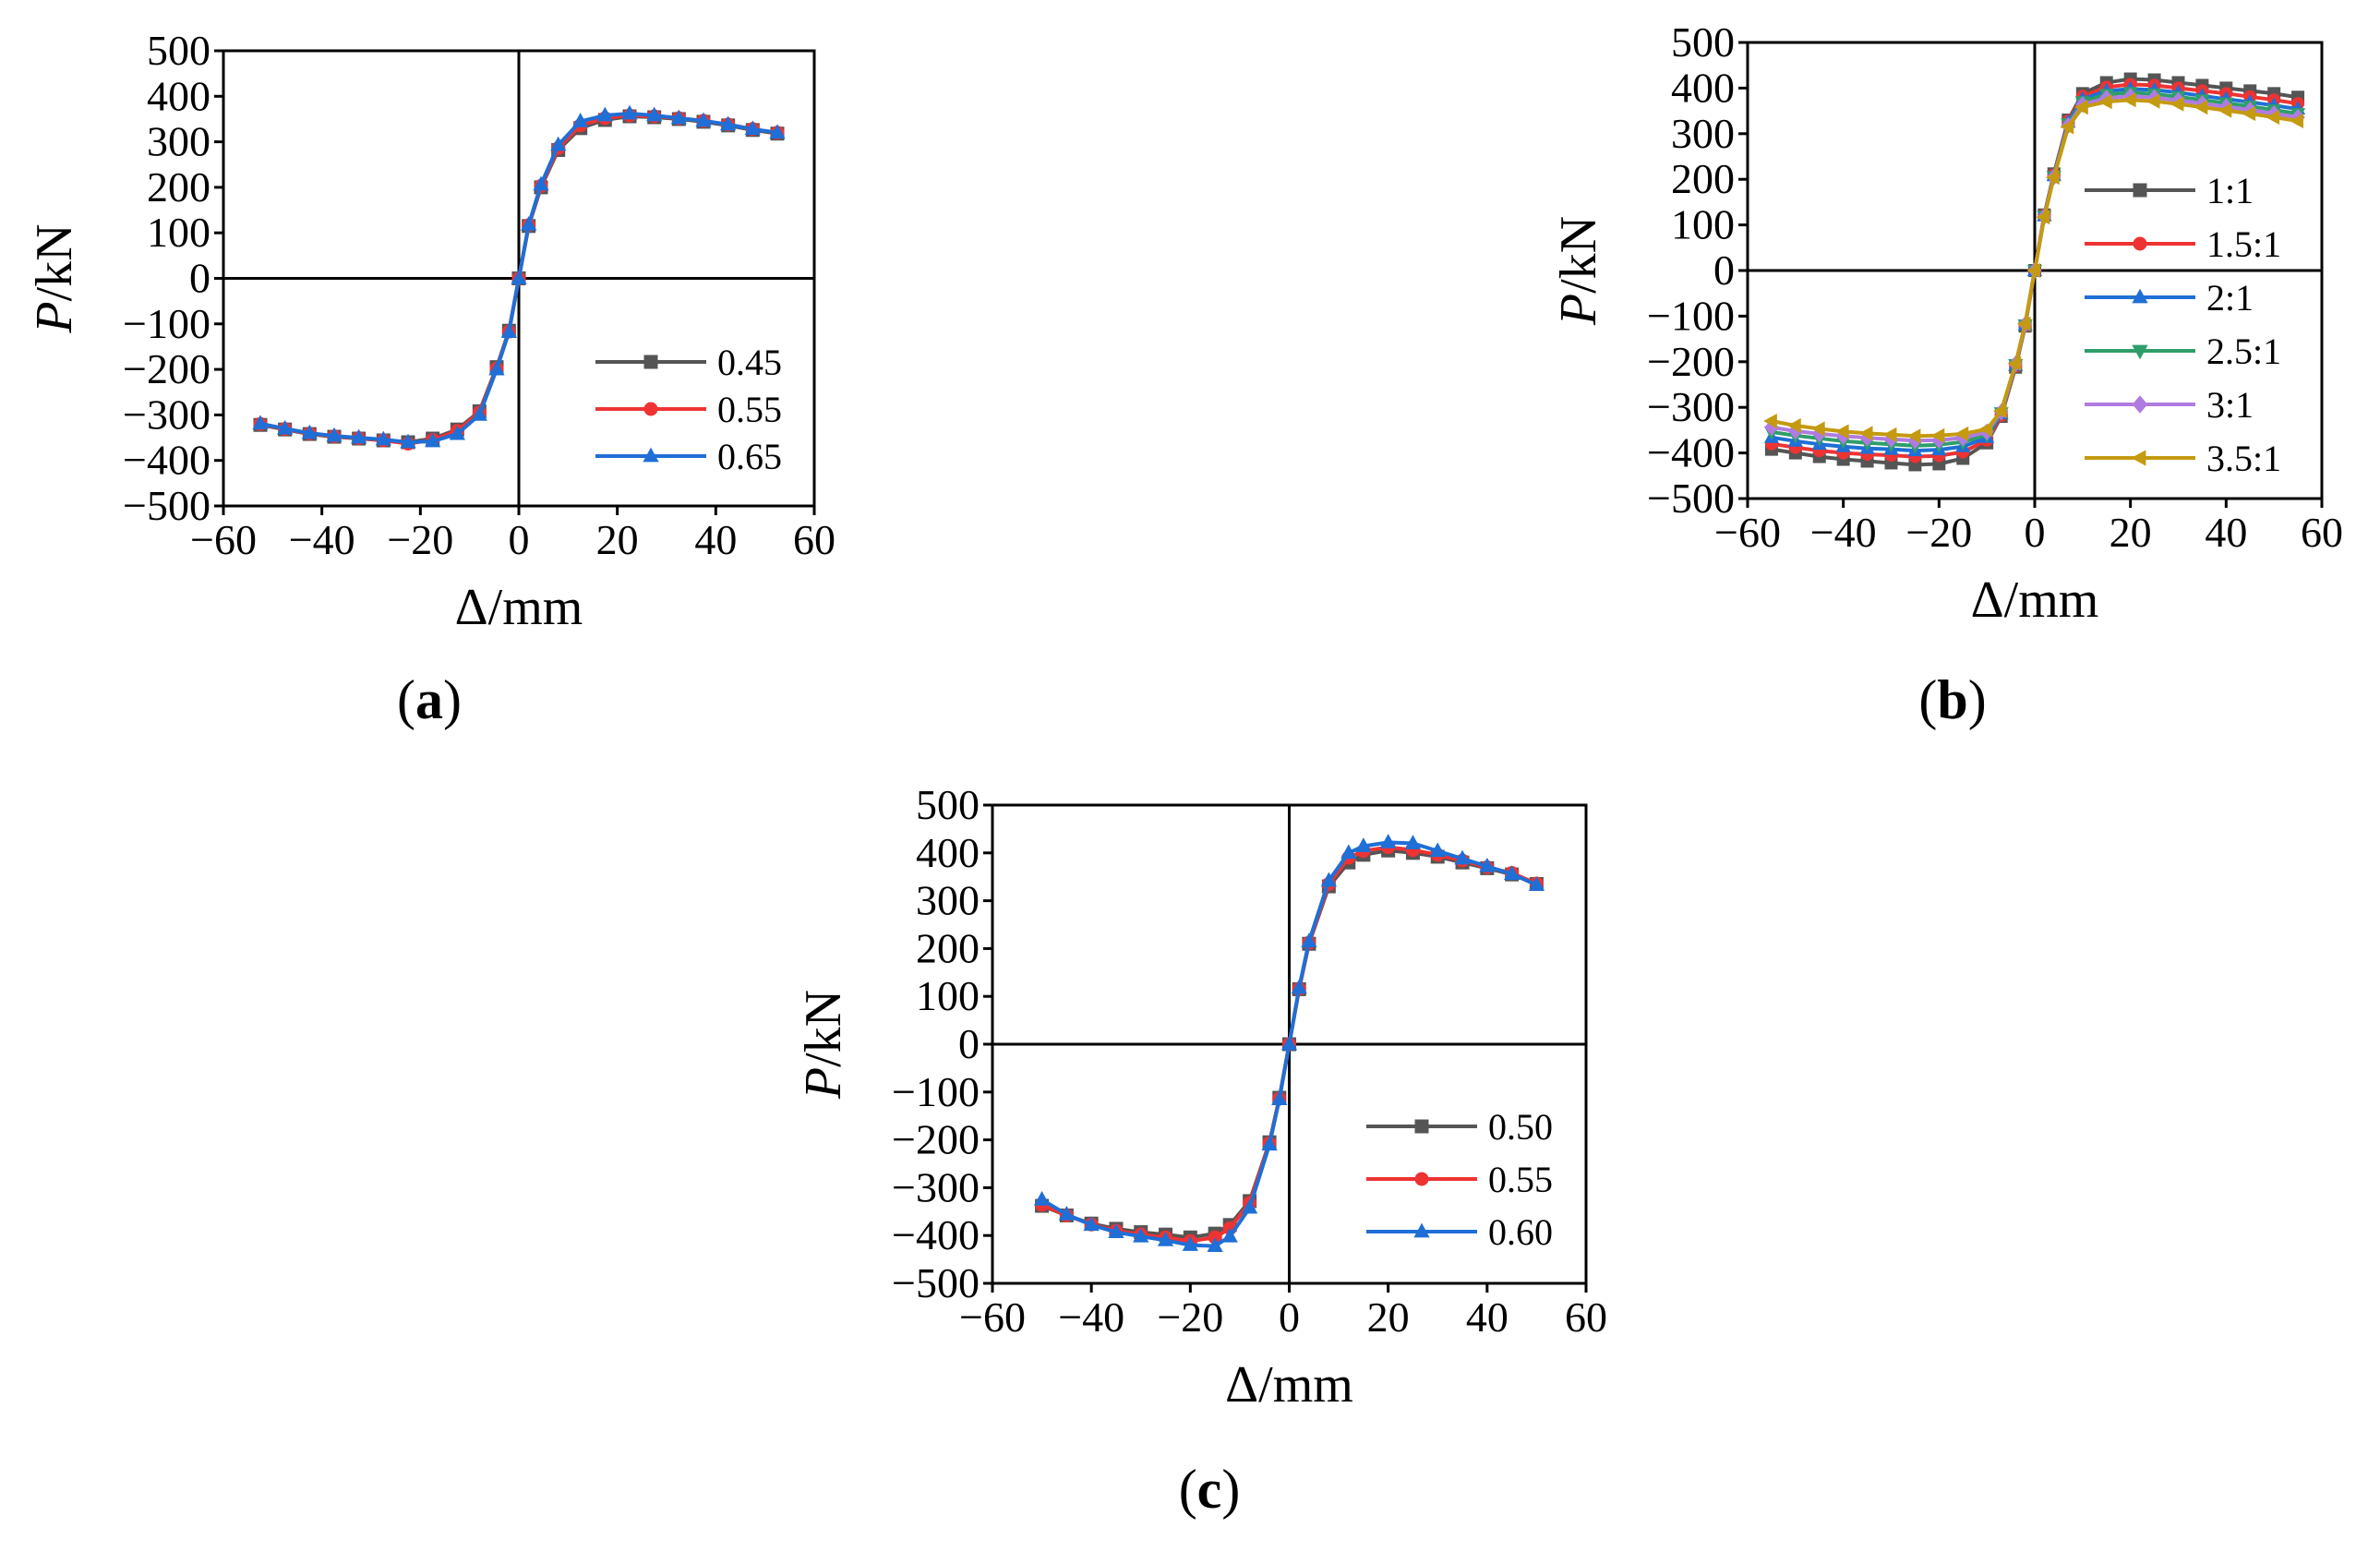  What do you see at coordinates (1703, 87) in the screenshot?
I see `y-tick-label: 400` at bounding box center [1703, 87].